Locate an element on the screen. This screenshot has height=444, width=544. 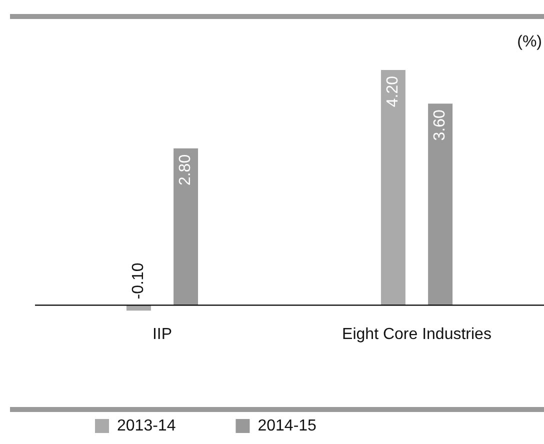
data-label: 4.20 is located at coordinates (393, 92).